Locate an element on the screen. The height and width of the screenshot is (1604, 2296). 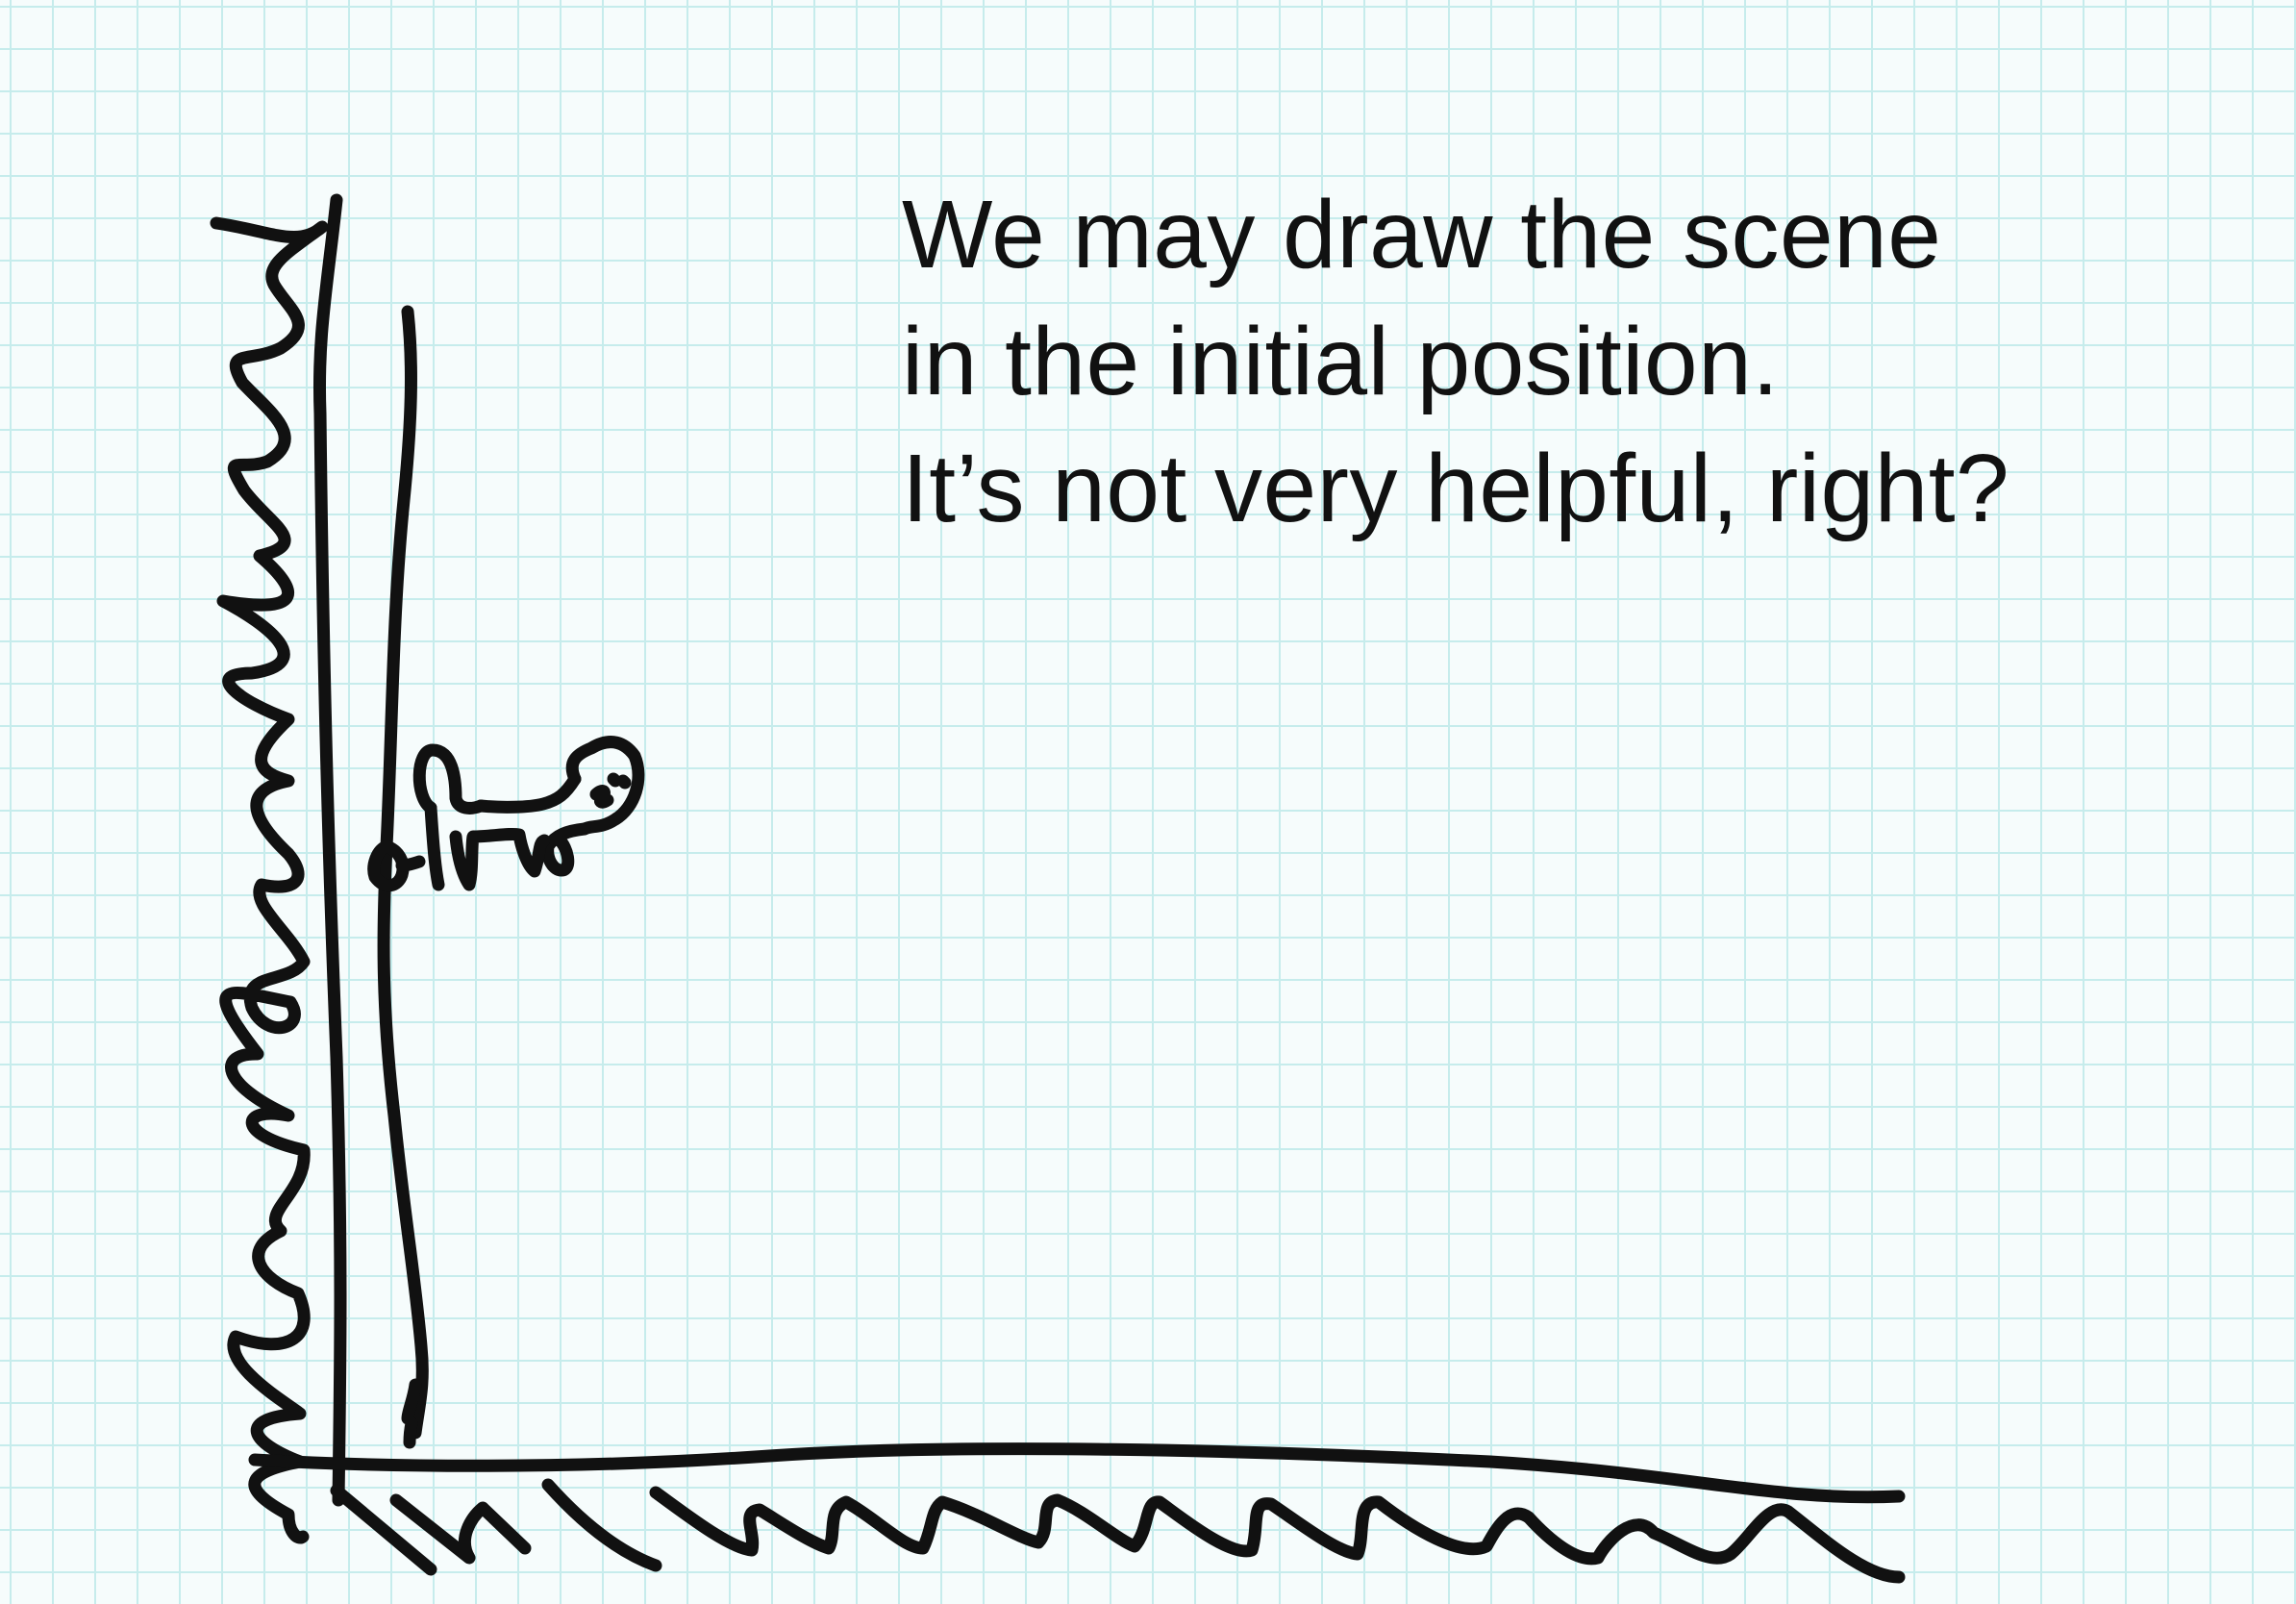
floor-hatching is located at coordinates (1118, 1531).